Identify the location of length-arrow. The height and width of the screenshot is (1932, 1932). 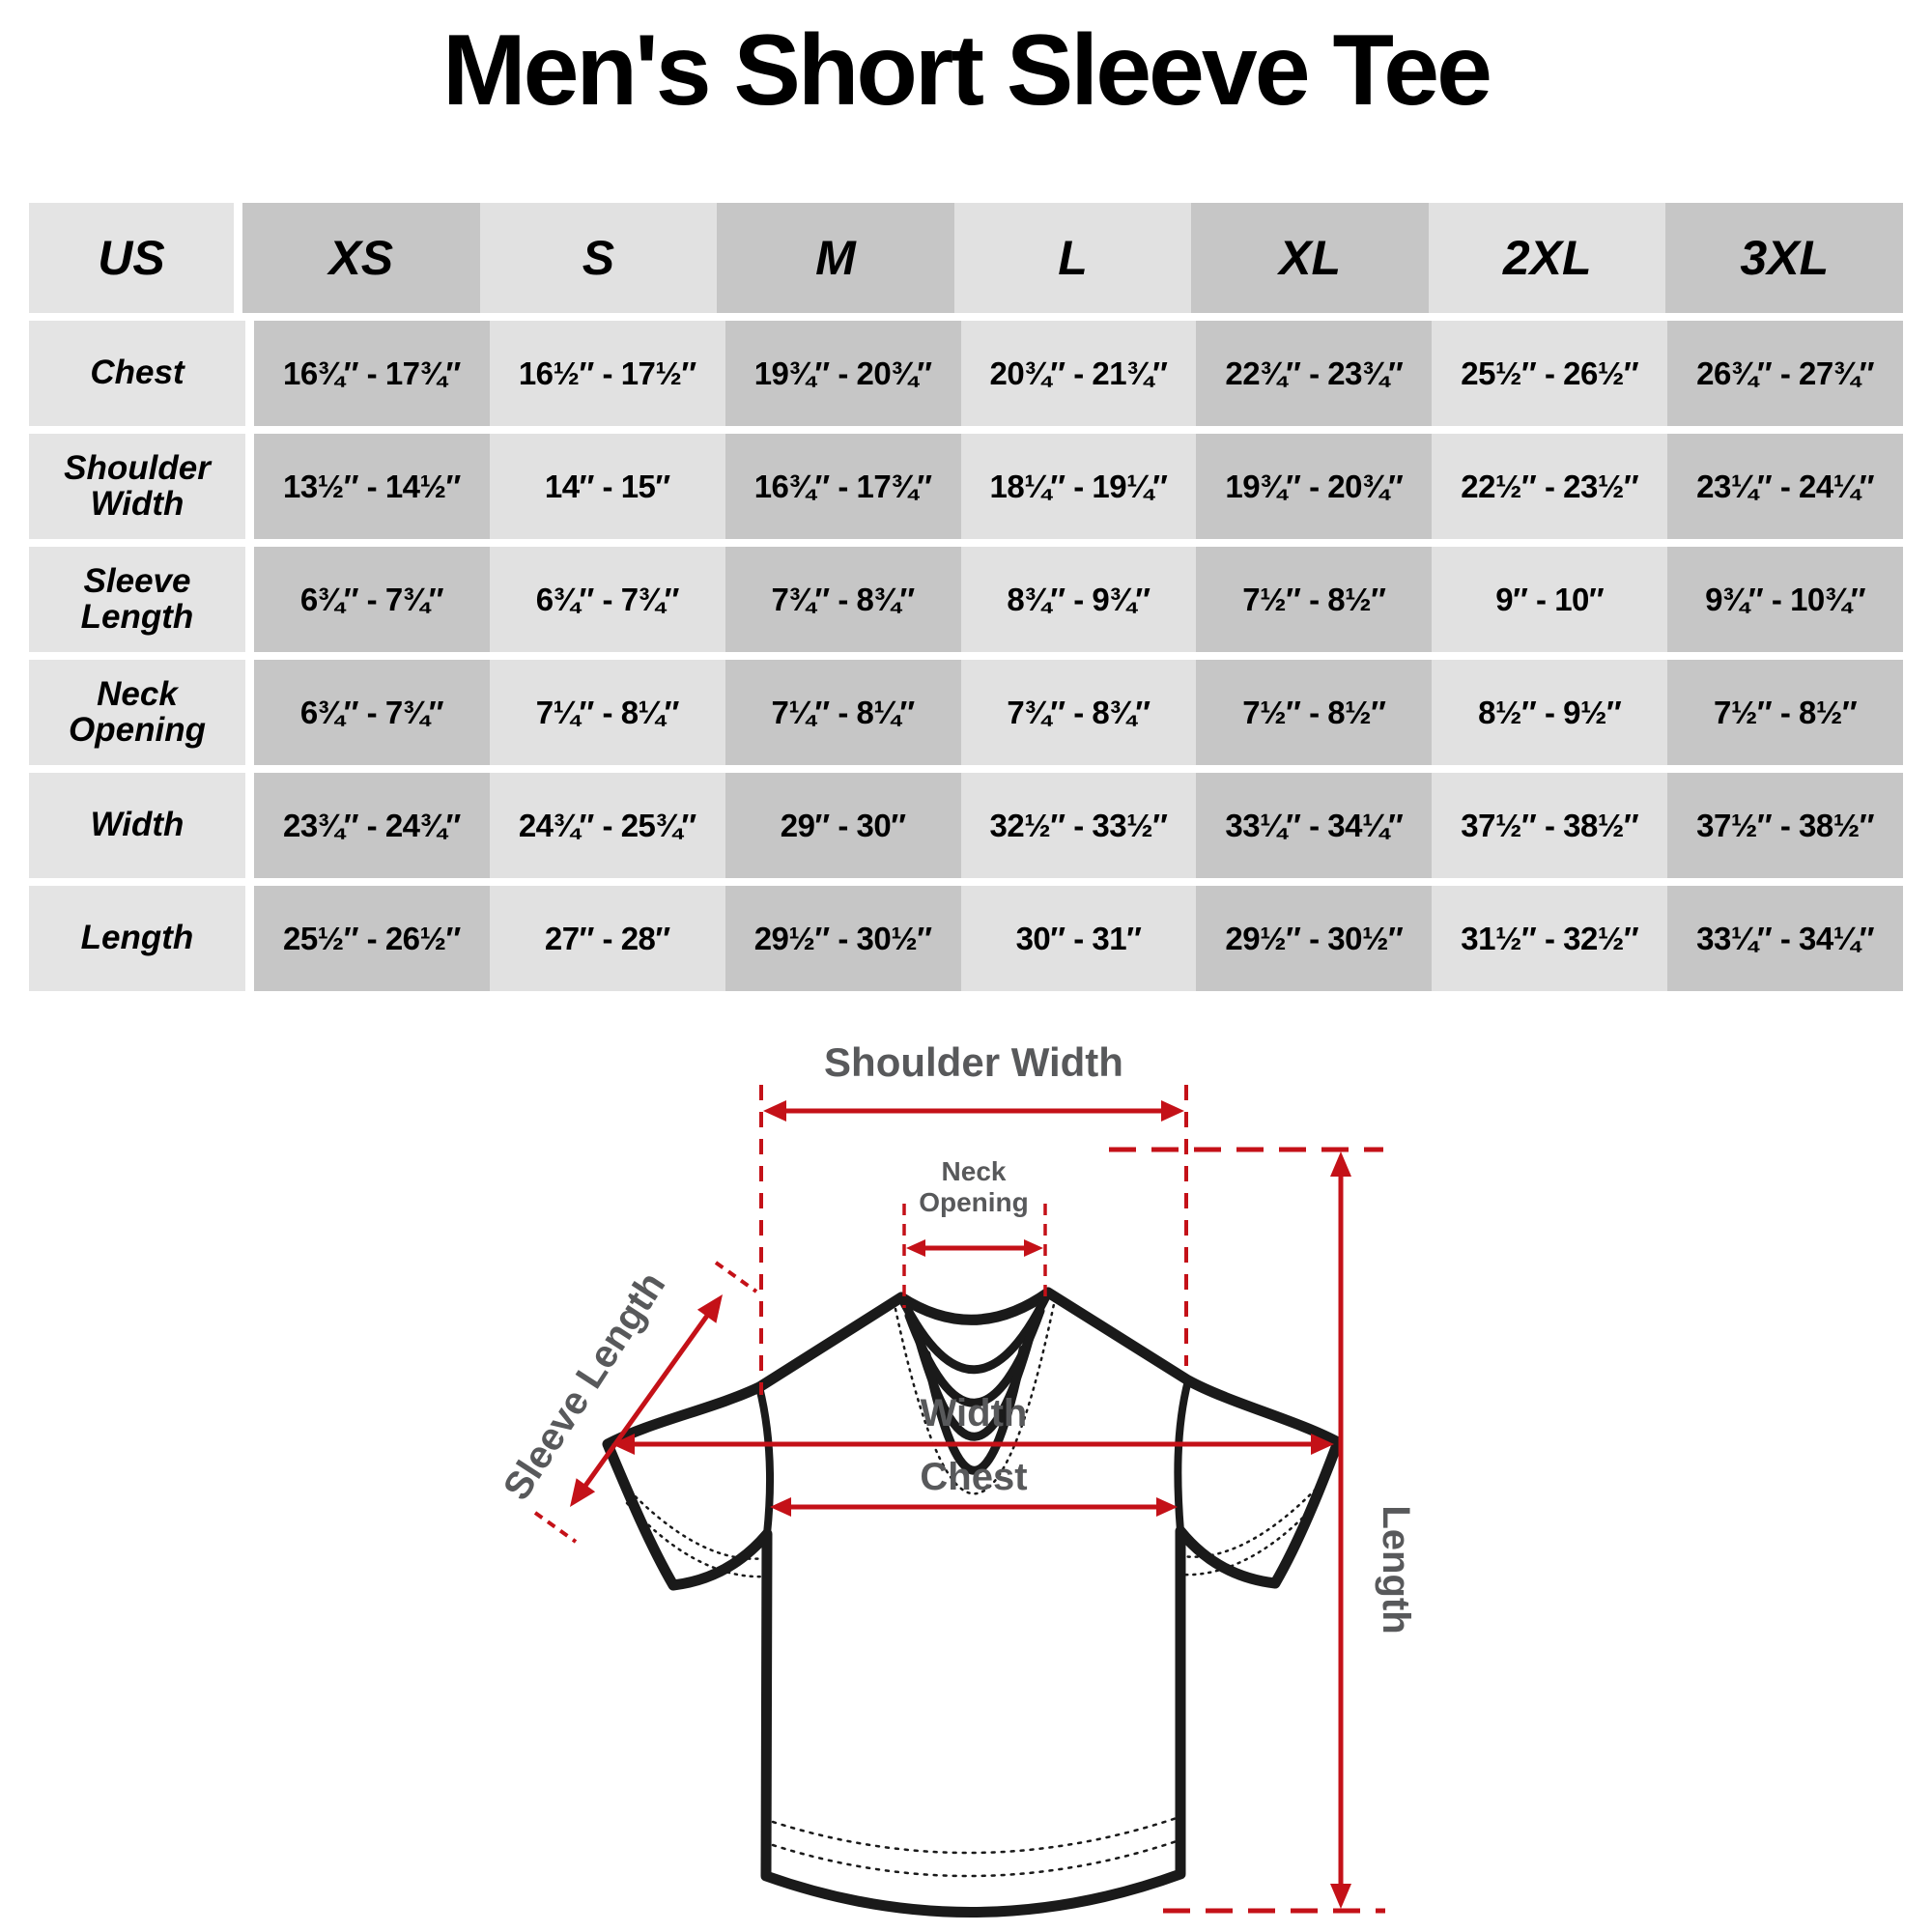
(1247, 1530).